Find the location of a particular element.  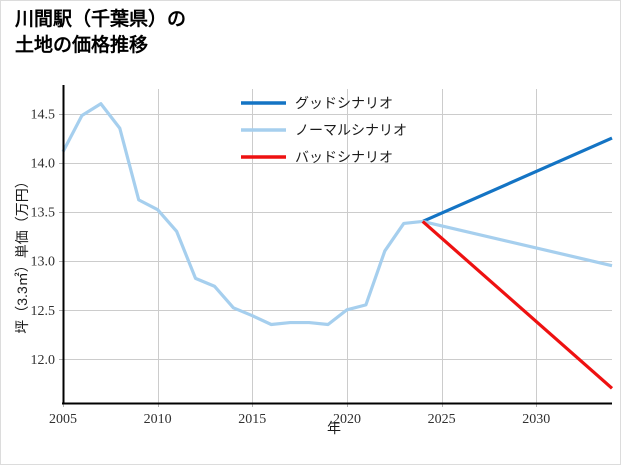

x-tick-label: 2005 is located at coordinates (63, 419).